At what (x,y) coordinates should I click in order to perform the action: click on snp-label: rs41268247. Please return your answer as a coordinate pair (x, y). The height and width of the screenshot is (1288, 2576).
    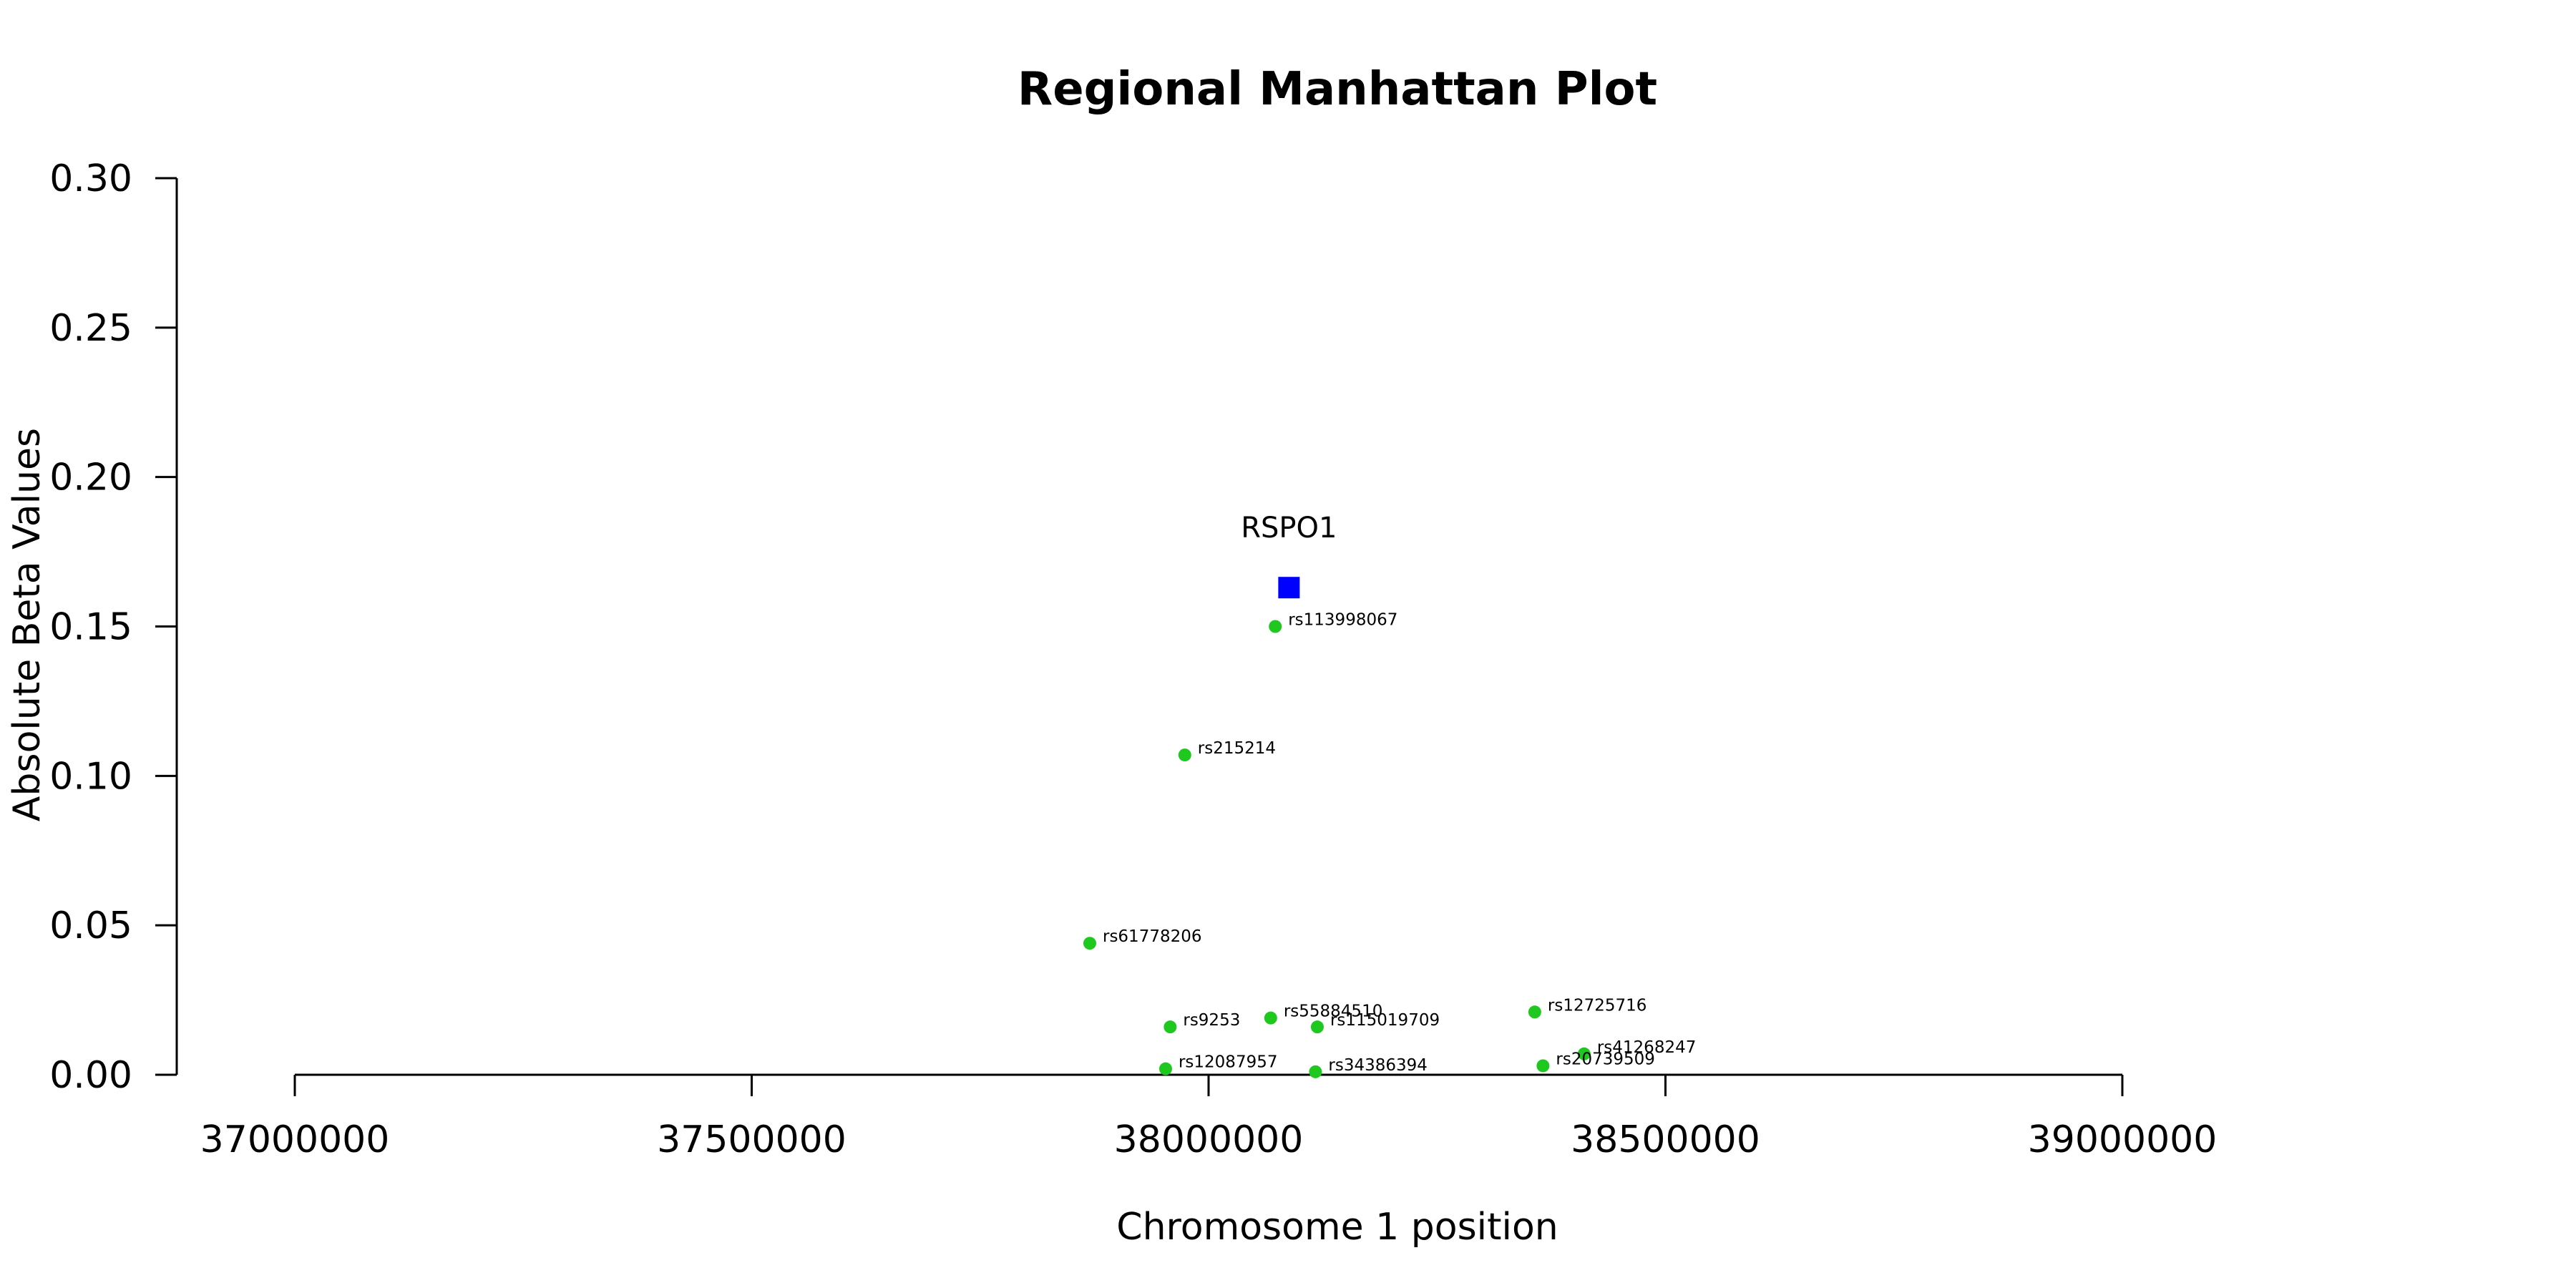
    Looking at the image, I should click on (1647, 1047).